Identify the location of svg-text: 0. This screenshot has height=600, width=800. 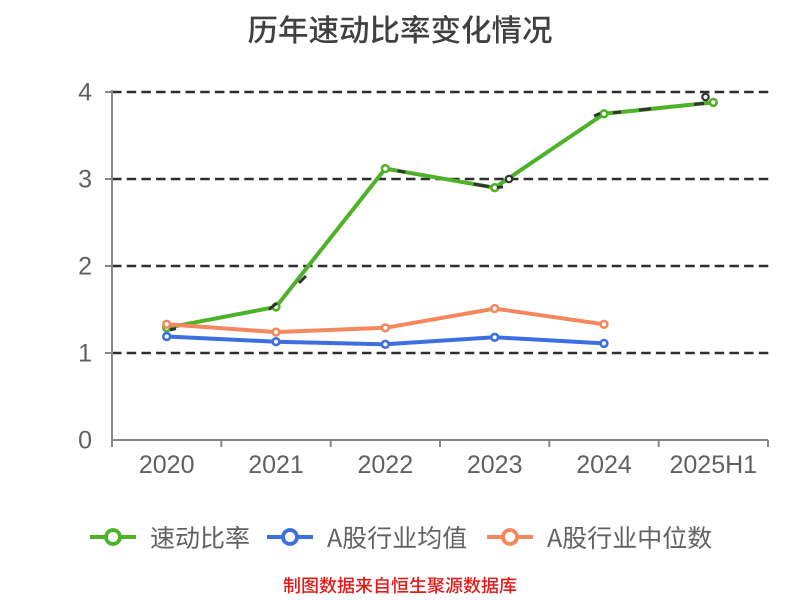
(85, 441).